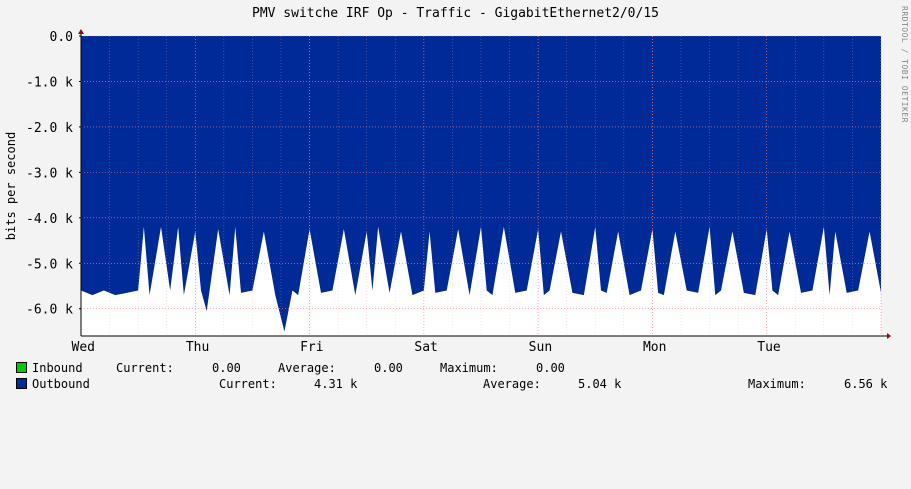 This screenshot has height=489, width=911. Describe the element at coordinates (21, 367) in the screenshot. I see `inbound-swatch` at that location.